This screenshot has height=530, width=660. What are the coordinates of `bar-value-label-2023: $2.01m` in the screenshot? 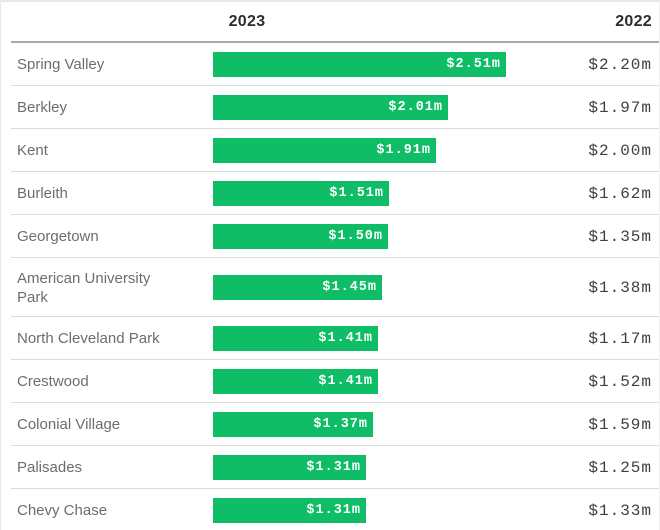 It's located at (415, 107).